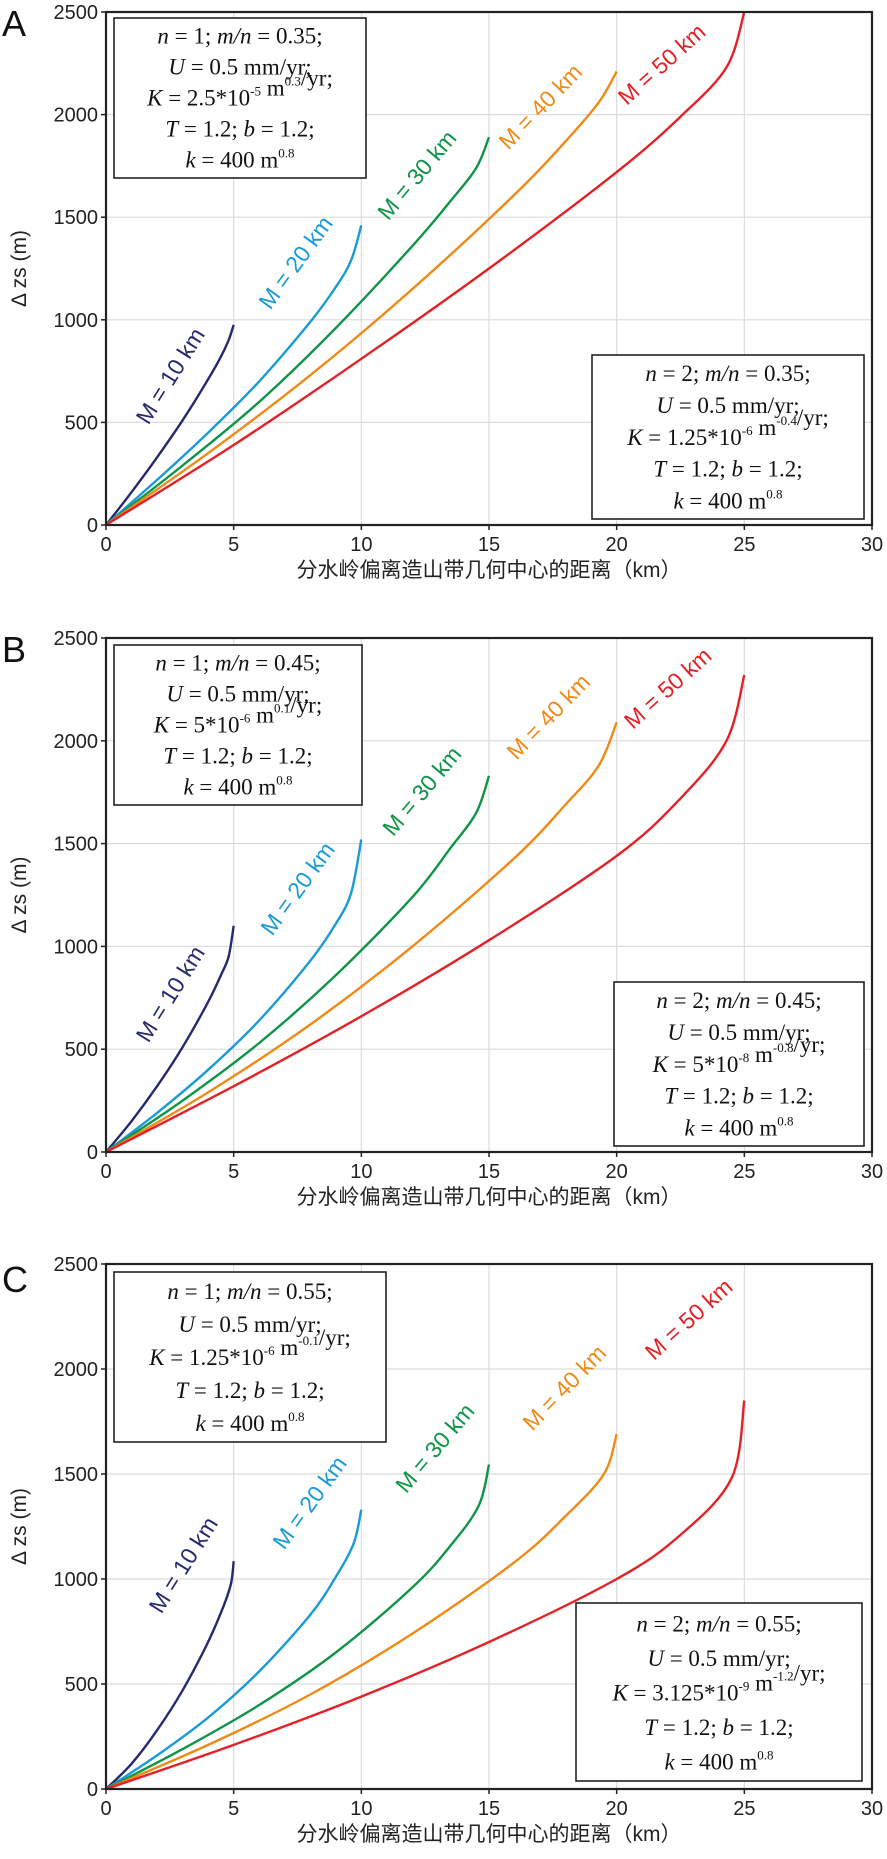 This screenshot has height=1859, width=887. Describe the element at coordinates (683, 1692) in the screenshot. I see `text-run: = 3.125*10` at that location.